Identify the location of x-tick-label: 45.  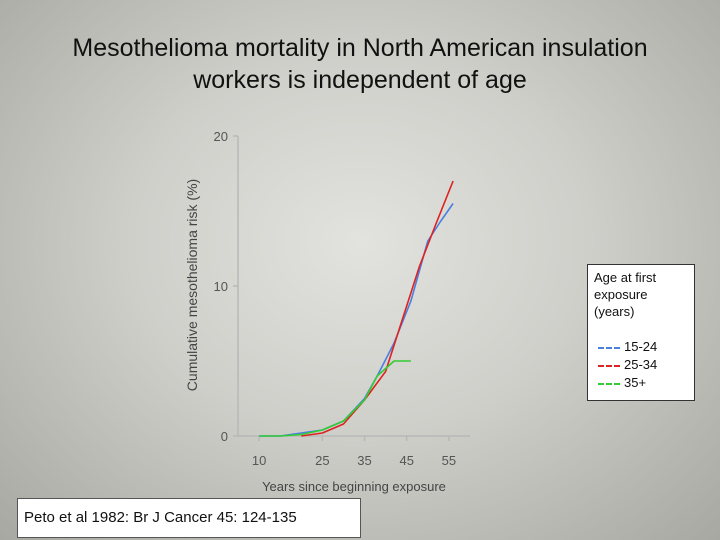
(406, 460).